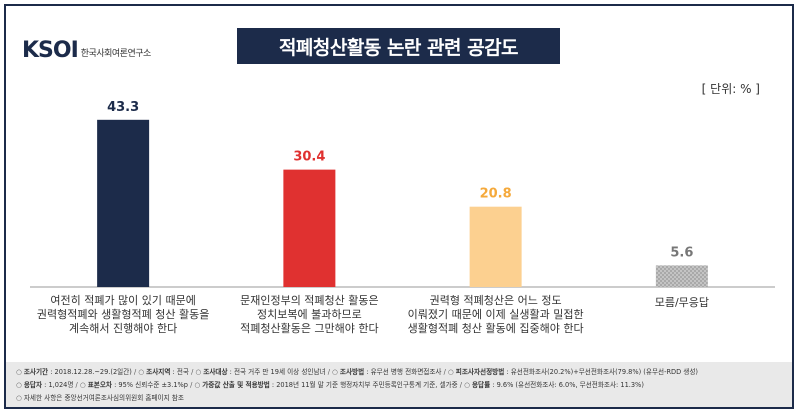 This screenshot has height=414, width=800. Describe the element at coordinates (570, 385) in the screenshot. I see `footer-value: 9.6% (유선전화조사: 6.0%, 무선전화조사: 11.3%)` at that location.